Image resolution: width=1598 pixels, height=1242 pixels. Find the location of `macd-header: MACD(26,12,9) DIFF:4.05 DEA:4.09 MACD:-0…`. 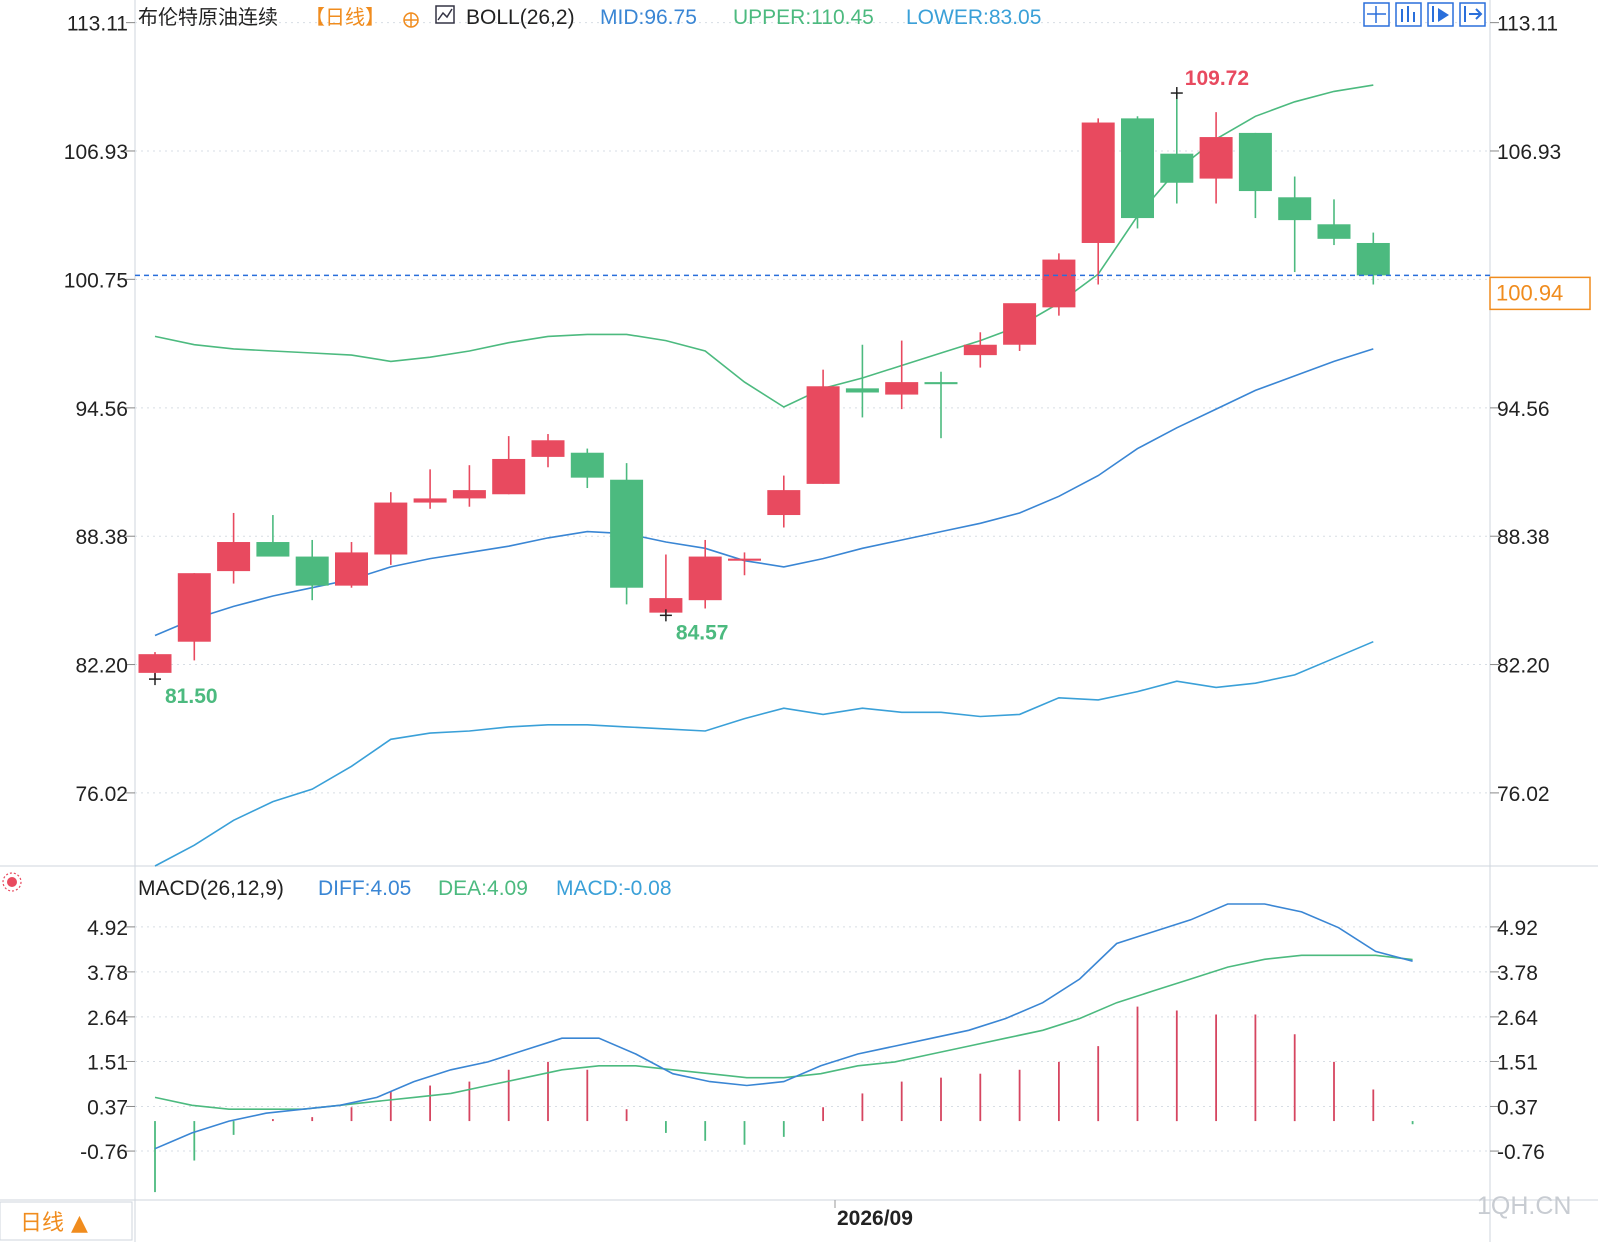

macd-header: MACD(26,12,9) DIFF:4.05 DEA:4.09 MACD:-0… is located at coordinates (337, 886).